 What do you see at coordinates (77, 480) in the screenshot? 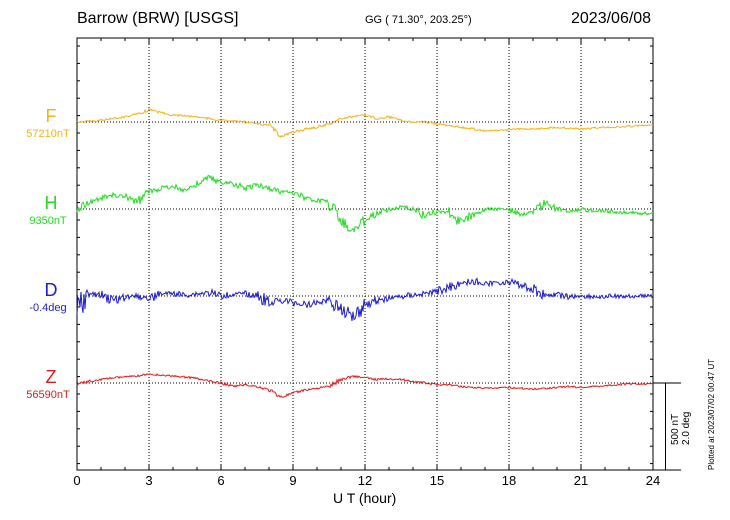
I see `x-tick-label: 0` at bounding box center [77, 480].